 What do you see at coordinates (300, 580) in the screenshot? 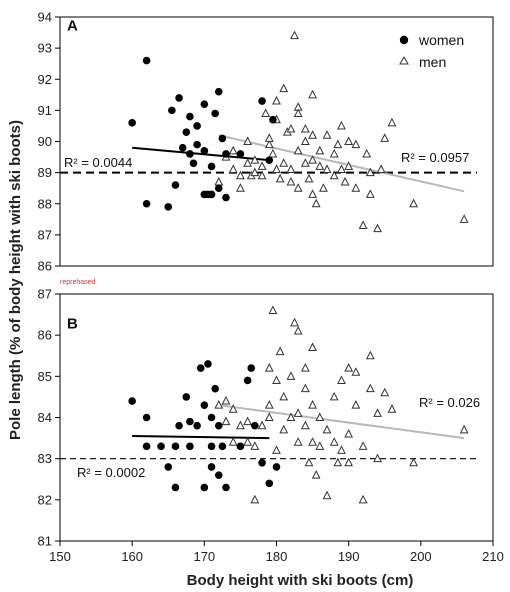
I see `x-axis-title: Body height with ski boots (cm)` at bounding box center [300, 580].